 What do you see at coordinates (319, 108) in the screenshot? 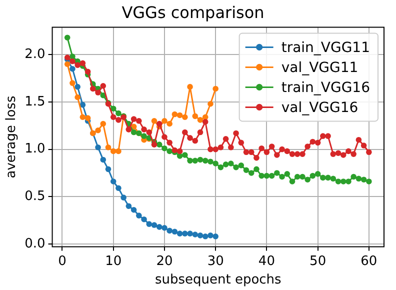
I see `legend-label: val_VGG16` at bounding box center [319, 108].